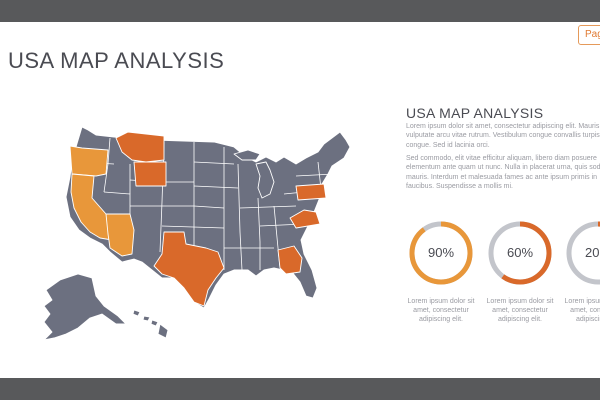 The image size is (600, 400). Describe the element at coordinates (189, 269) in the screenshot. I see `state-texas` at that location.